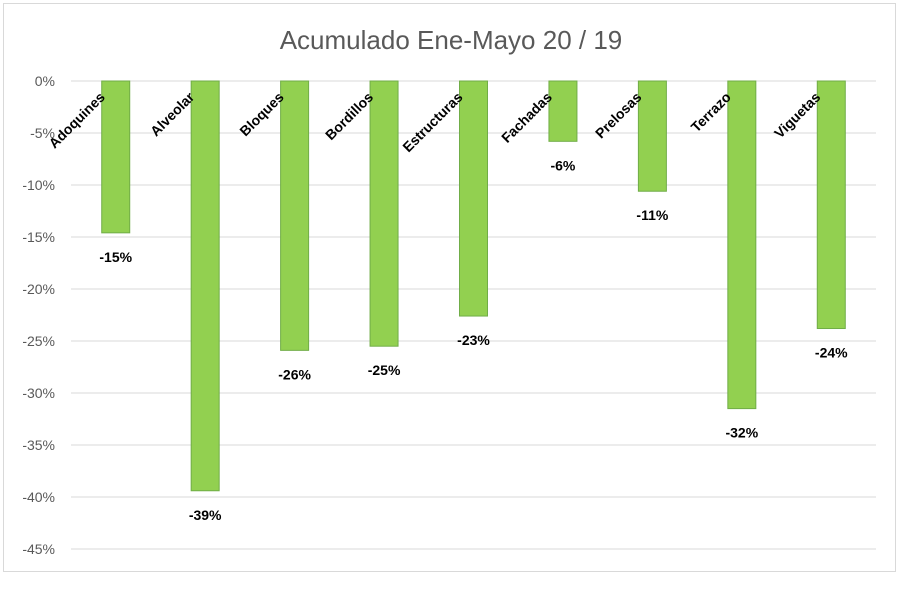 Image resolution: width=900 pixels, height=596 pixels. Describe the element at coordinates (38, 185) in the screenshot. I see `y-tick-label: -10%` at that location.